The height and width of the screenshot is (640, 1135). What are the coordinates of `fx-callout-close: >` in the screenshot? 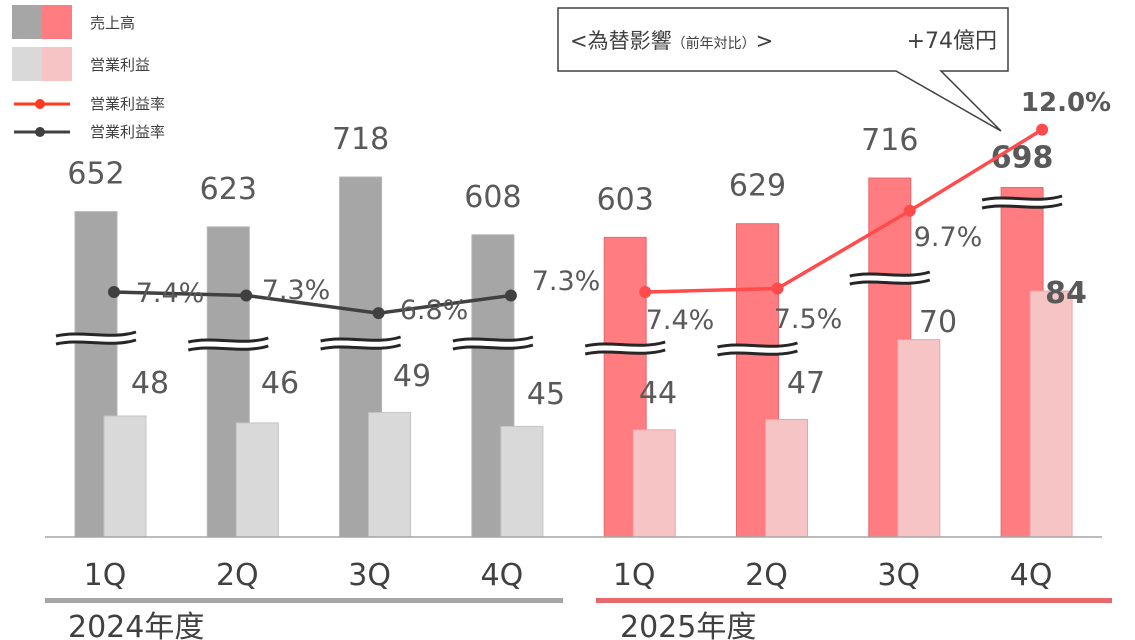 It's located at (765, 41).